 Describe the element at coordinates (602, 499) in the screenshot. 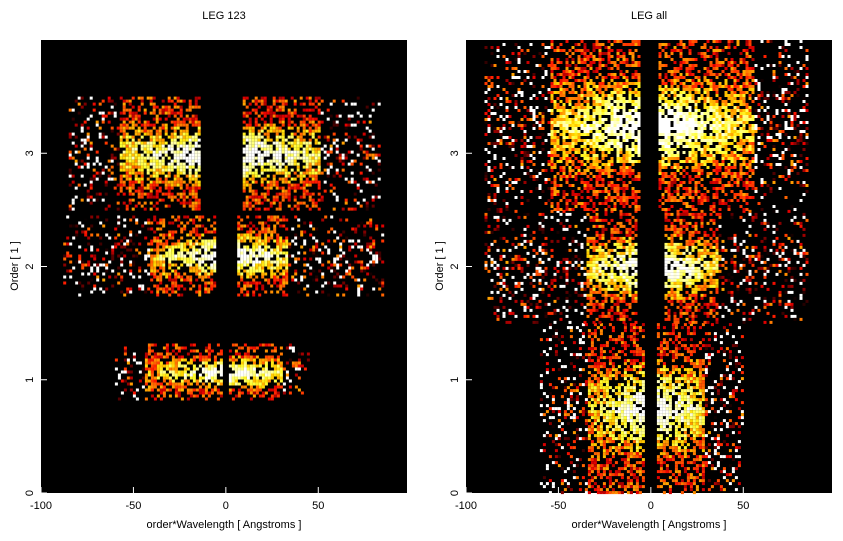

I see `panel-2-x-ticks: -100 -50 0 50` at that location.